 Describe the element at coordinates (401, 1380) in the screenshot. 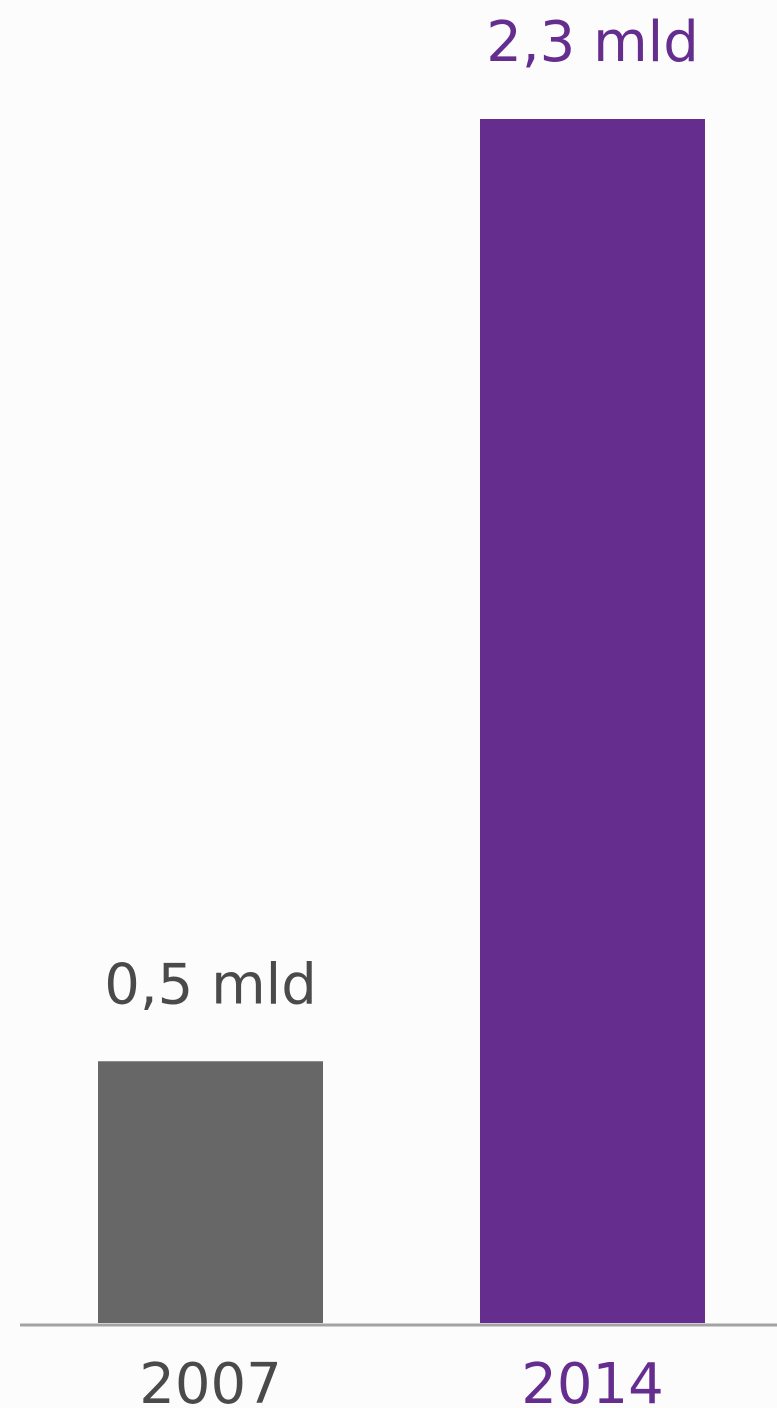

I see `tick-labels-group: 2007 2014` at that location.